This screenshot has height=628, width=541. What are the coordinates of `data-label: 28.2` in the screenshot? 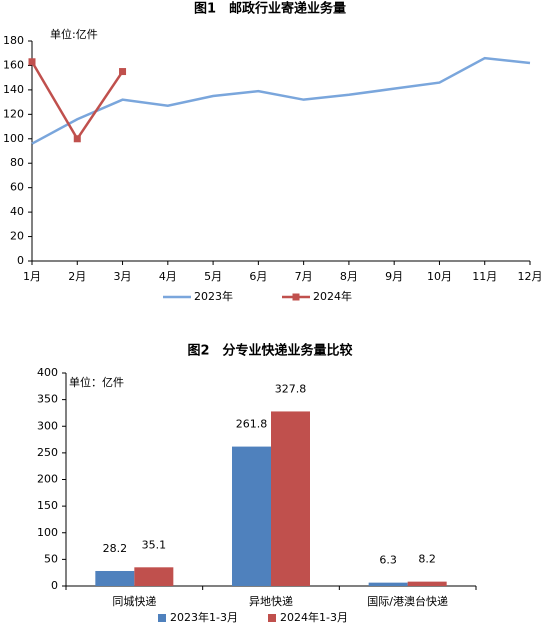 It's located at (115, 548).